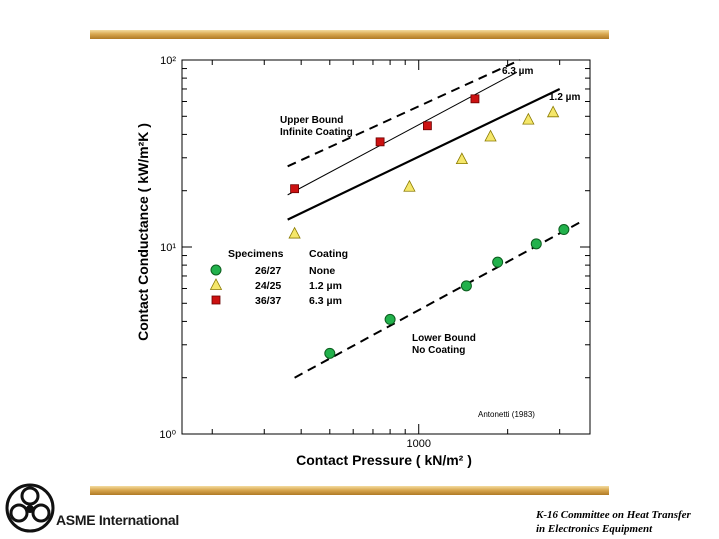 The image size is (719, 539). I want to click on y-tick-label: 10², so click(168, 61).